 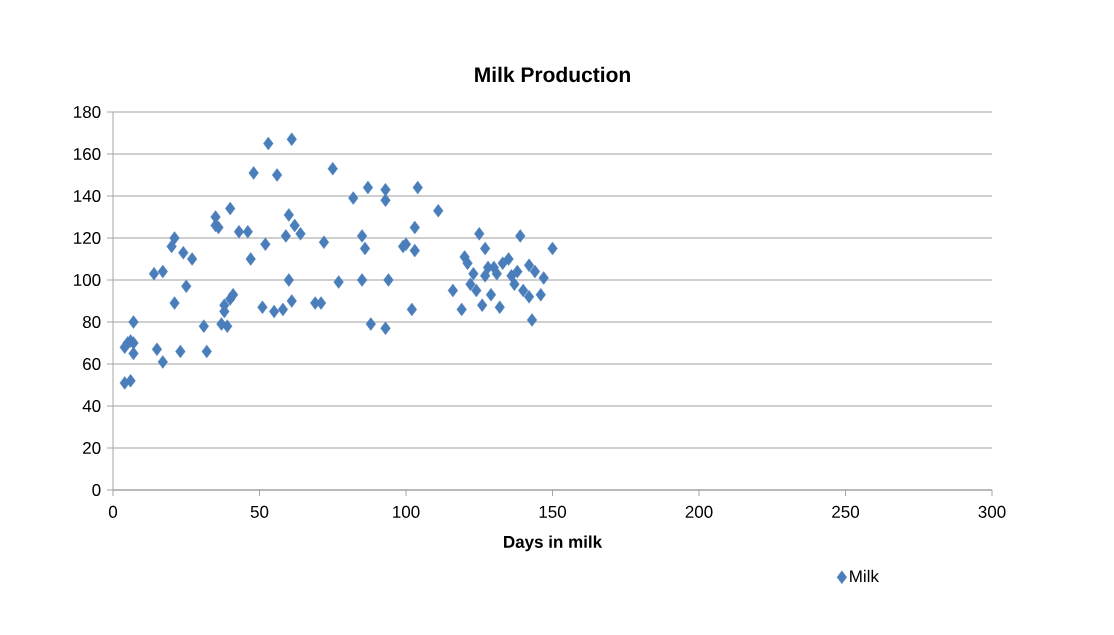 I want to click on x-tick-label: 50, so click(x=259, y=511).